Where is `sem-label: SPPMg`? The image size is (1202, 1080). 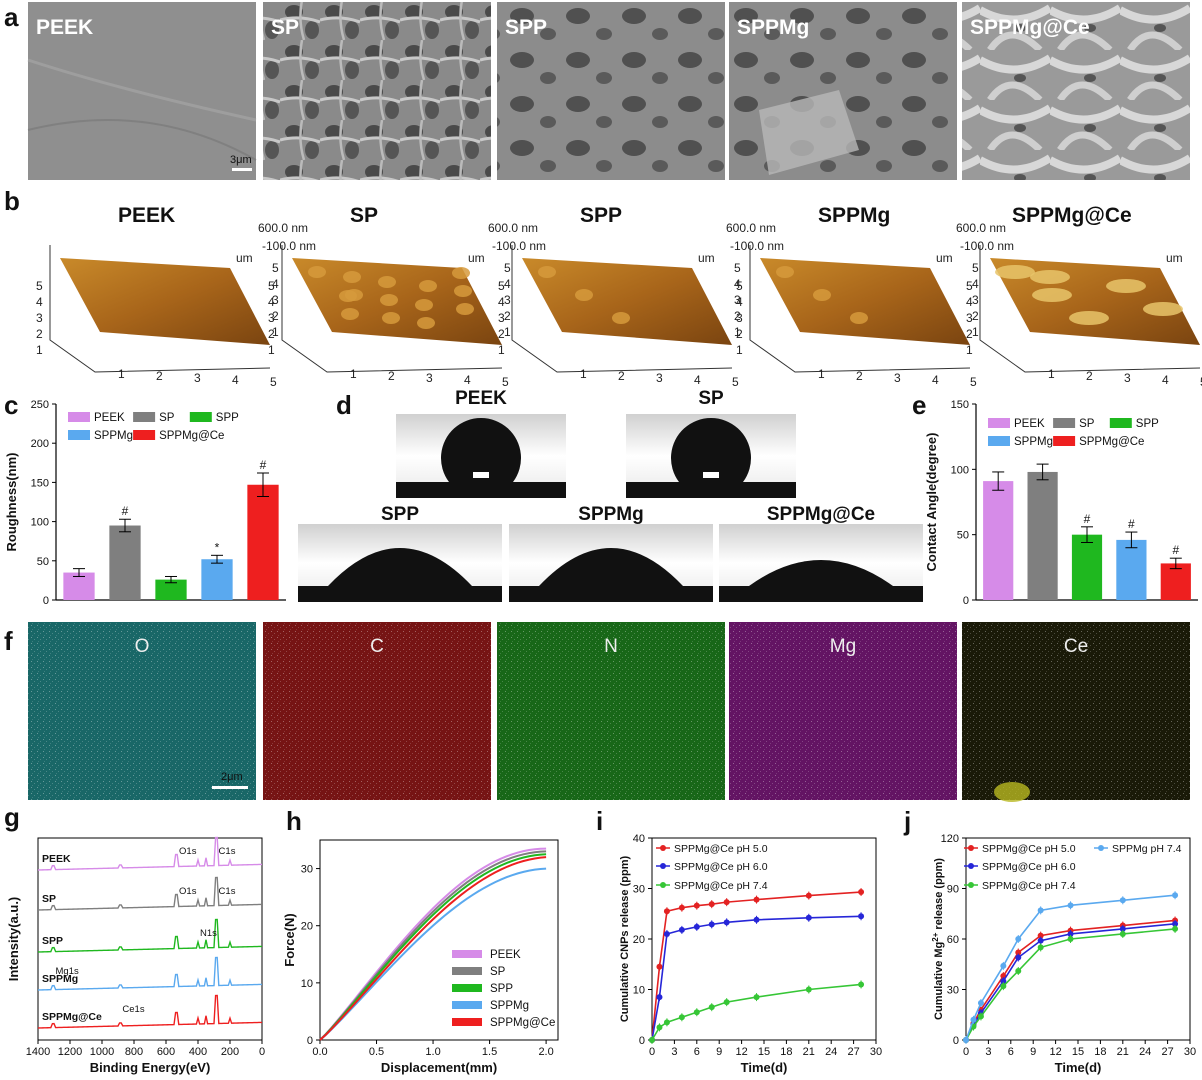 sem-label: SPPMg is located at coordinates (773, 27).